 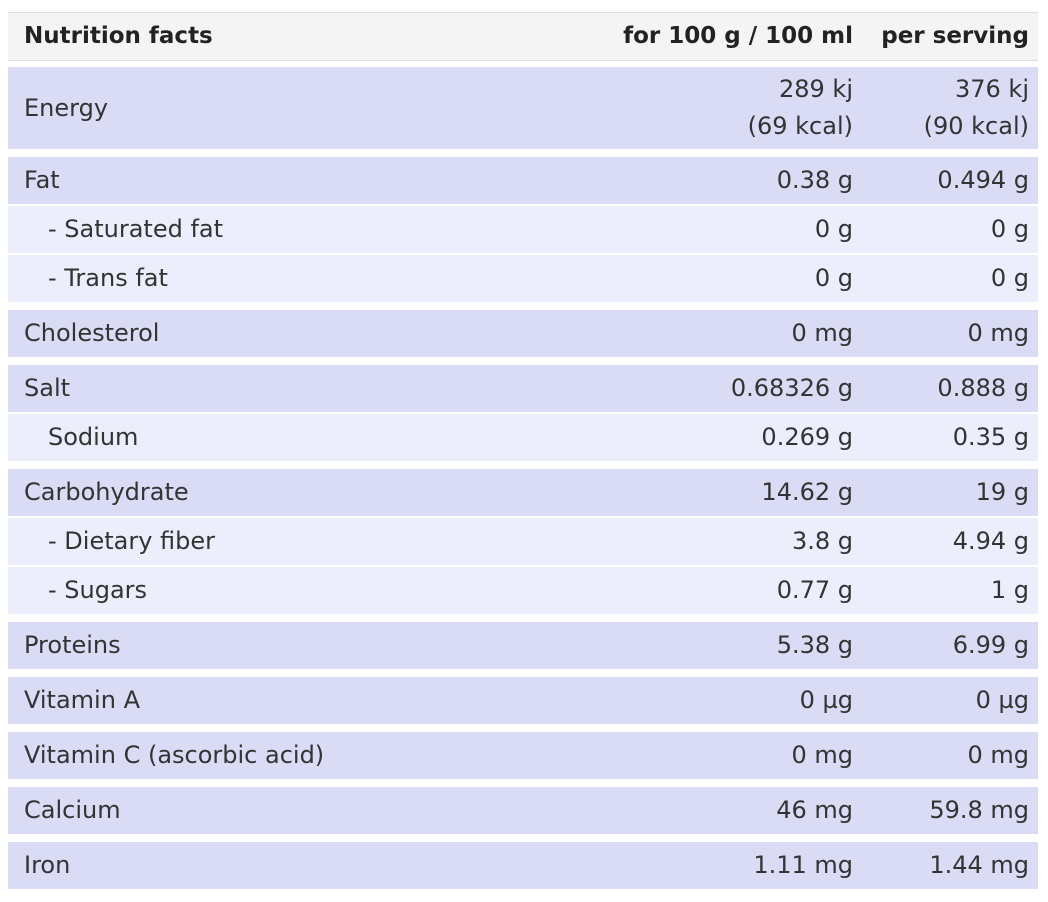 What do you see at coordinates (118, 36) in the screenshot?
I see `header-label: Nutrition facts` at bounding box center [118, 36].